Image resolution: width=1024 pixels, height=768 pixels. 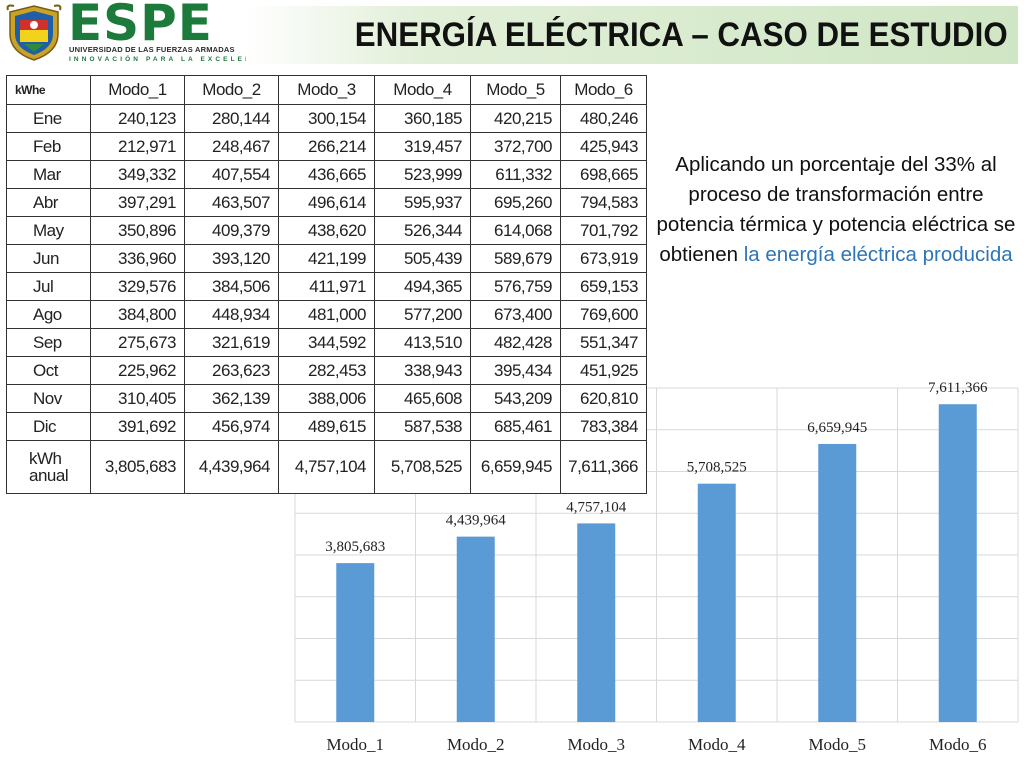 I want to click on data-label: 7,611,366, so click(x=958, y=388).